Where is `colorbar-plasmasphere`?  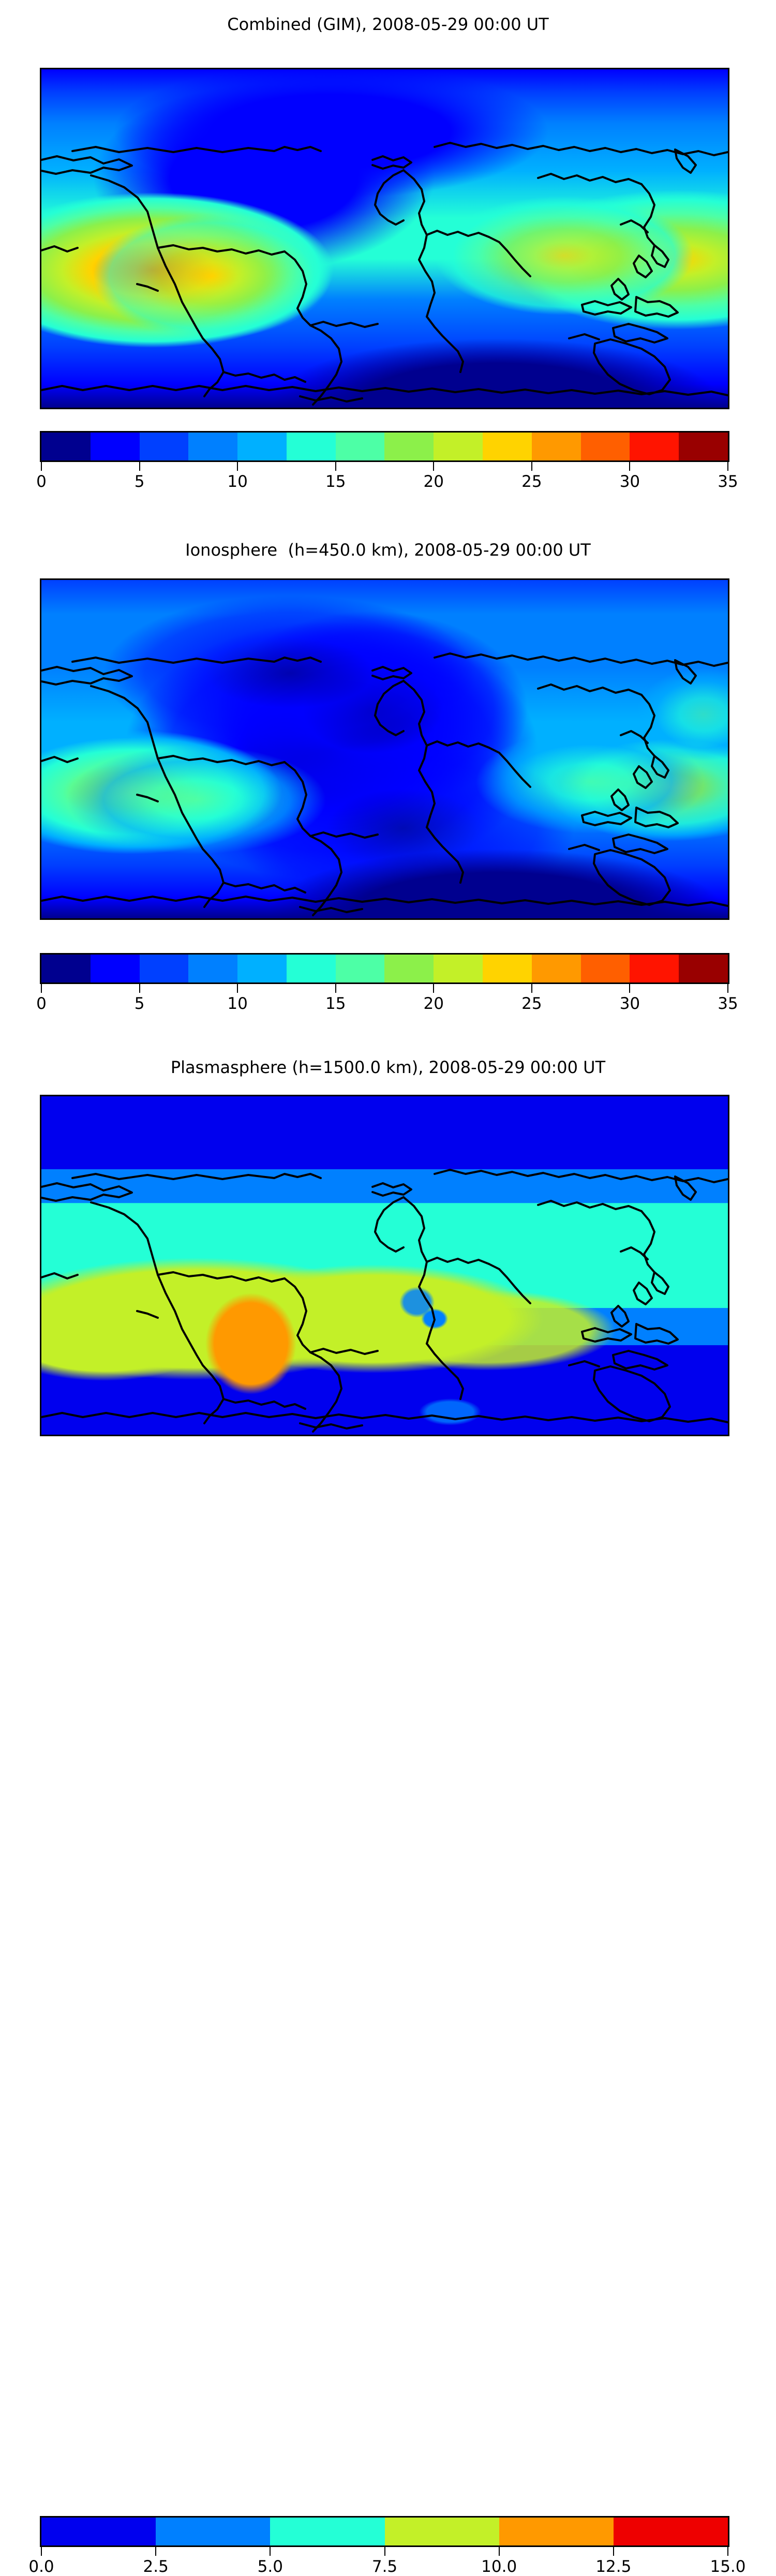
colorbar-plasmasphere is located at coordinates (384, 2531).